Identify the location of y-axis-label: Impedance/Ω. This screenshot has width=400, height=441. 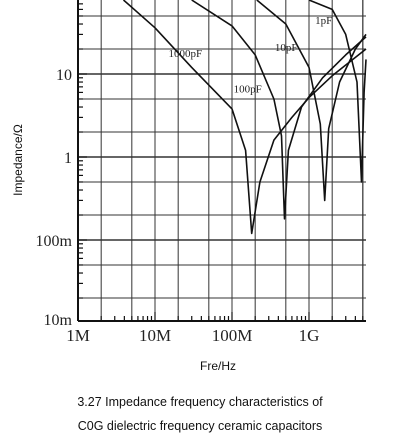
(18, 160).